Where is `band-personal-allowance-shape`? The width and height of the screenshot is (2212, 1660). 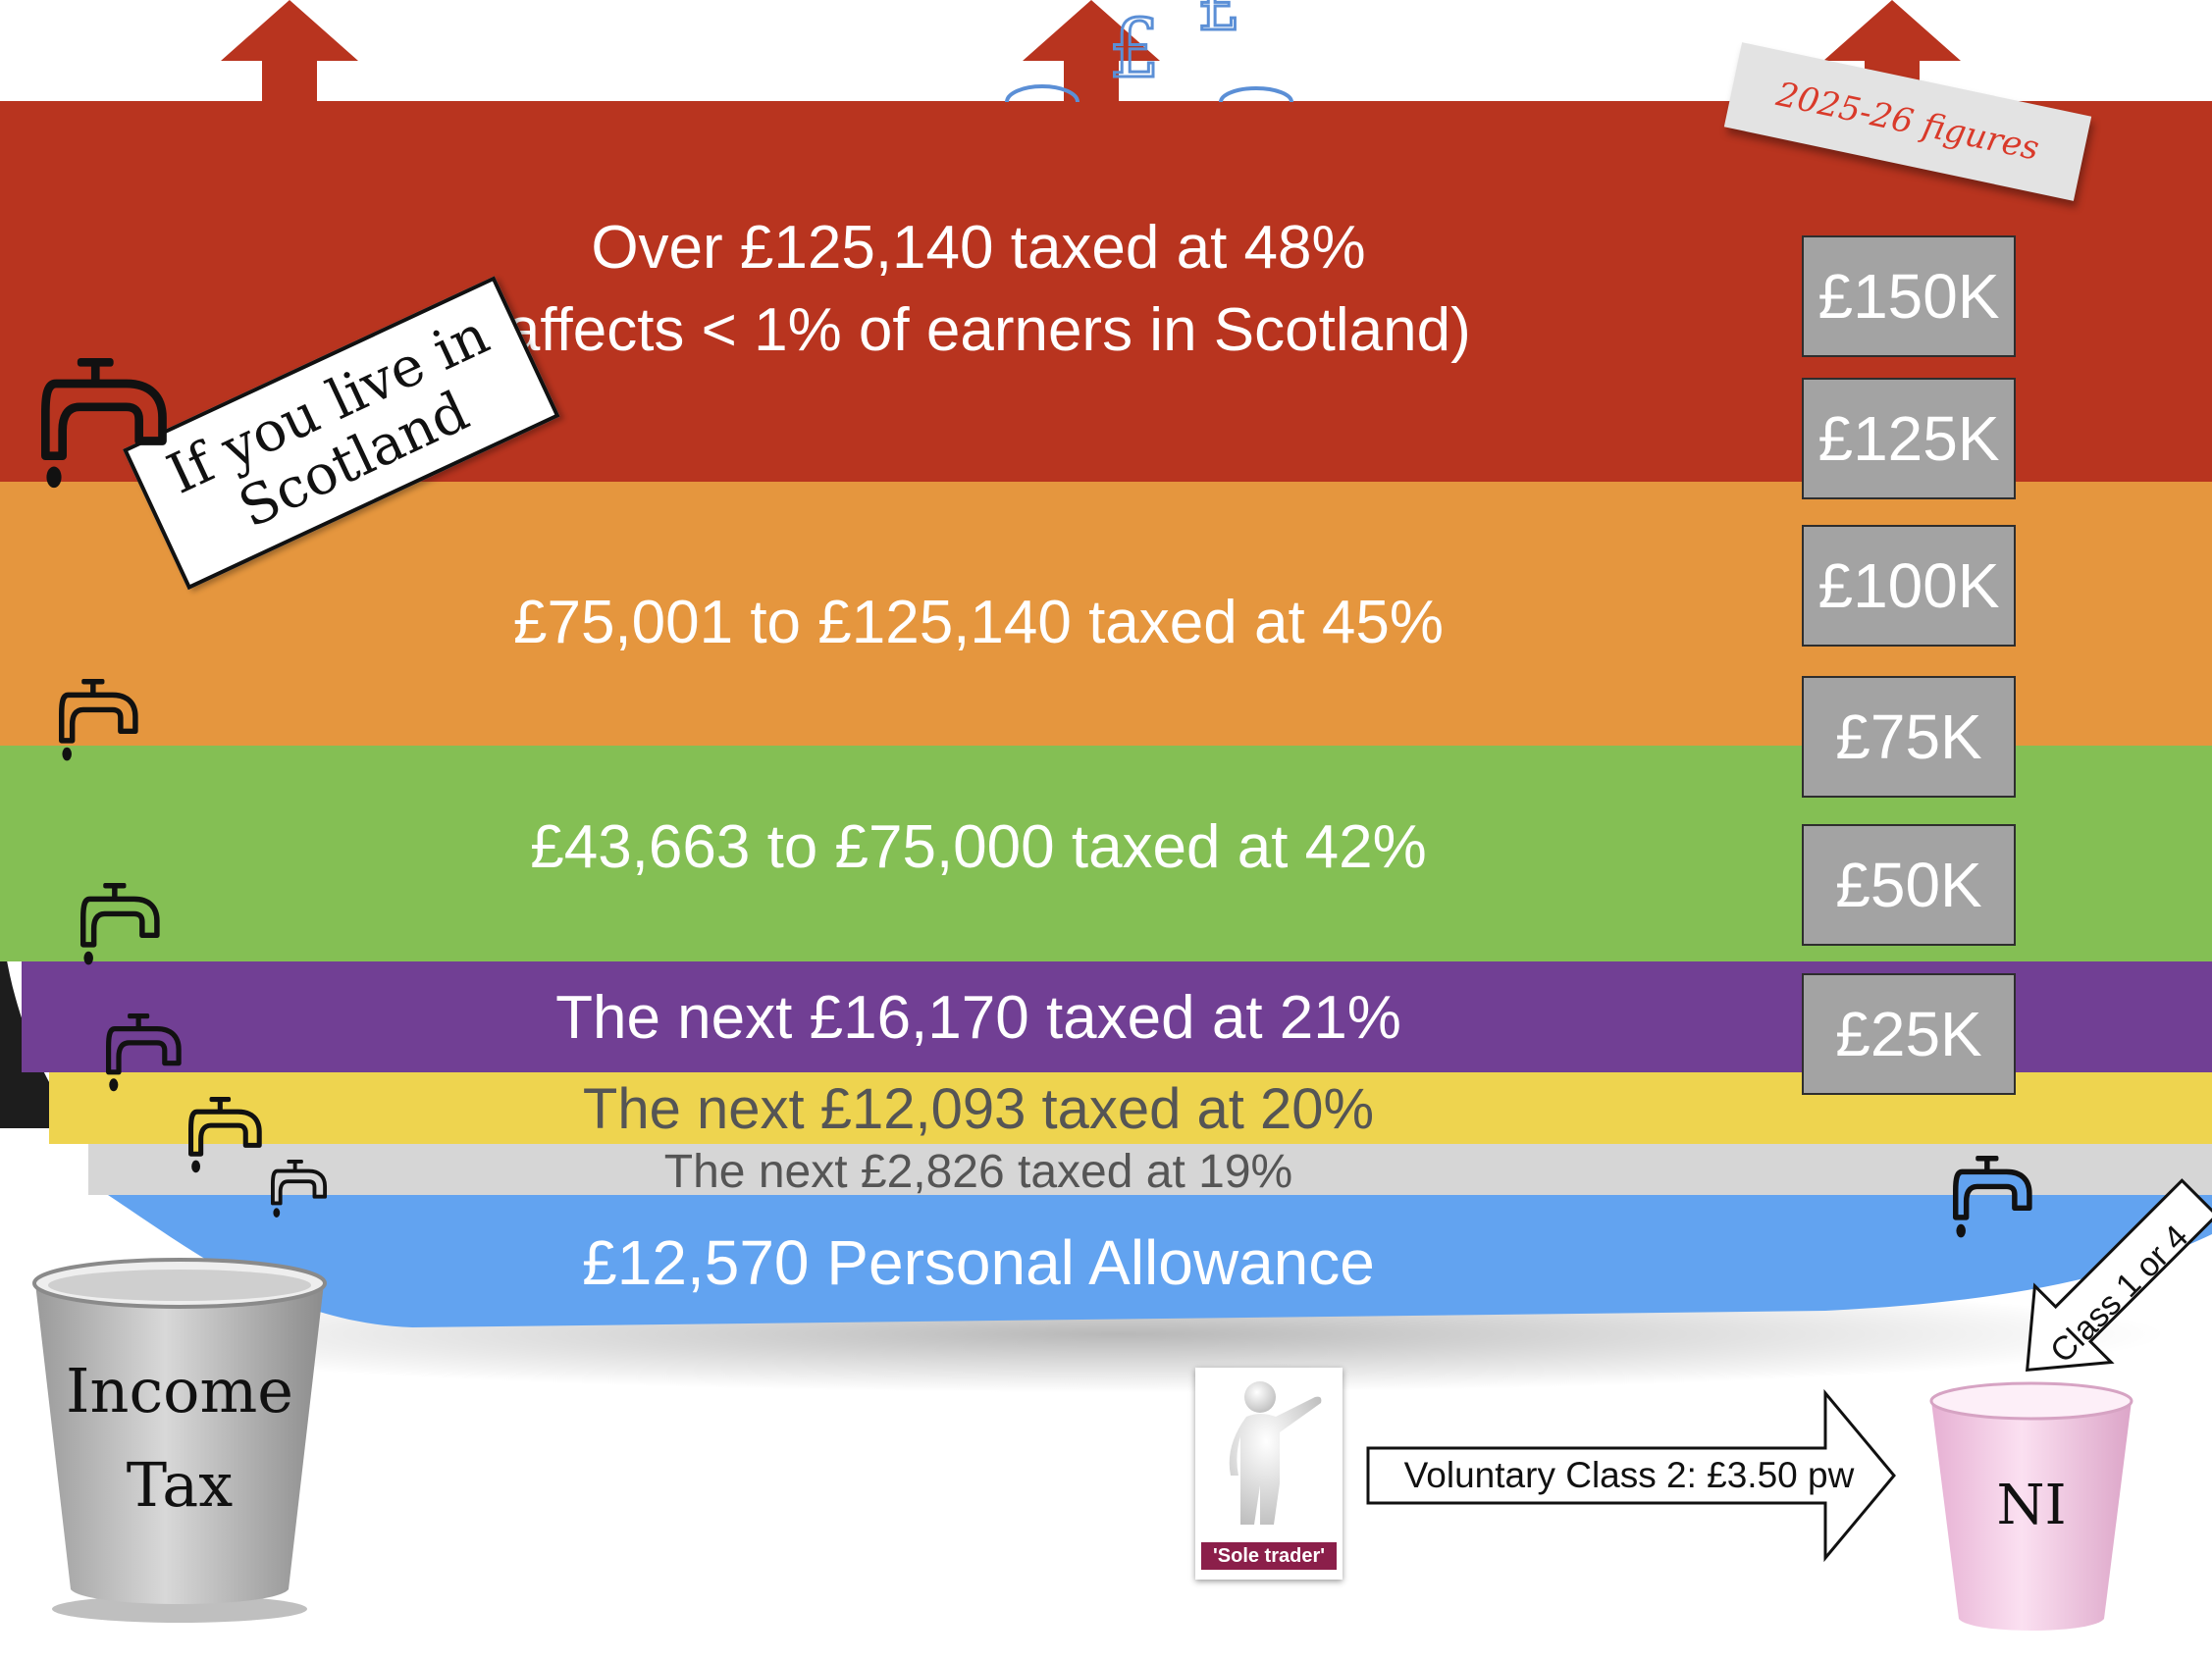
band-personal-allowance-shape is located at coordinates (1160, 1261).